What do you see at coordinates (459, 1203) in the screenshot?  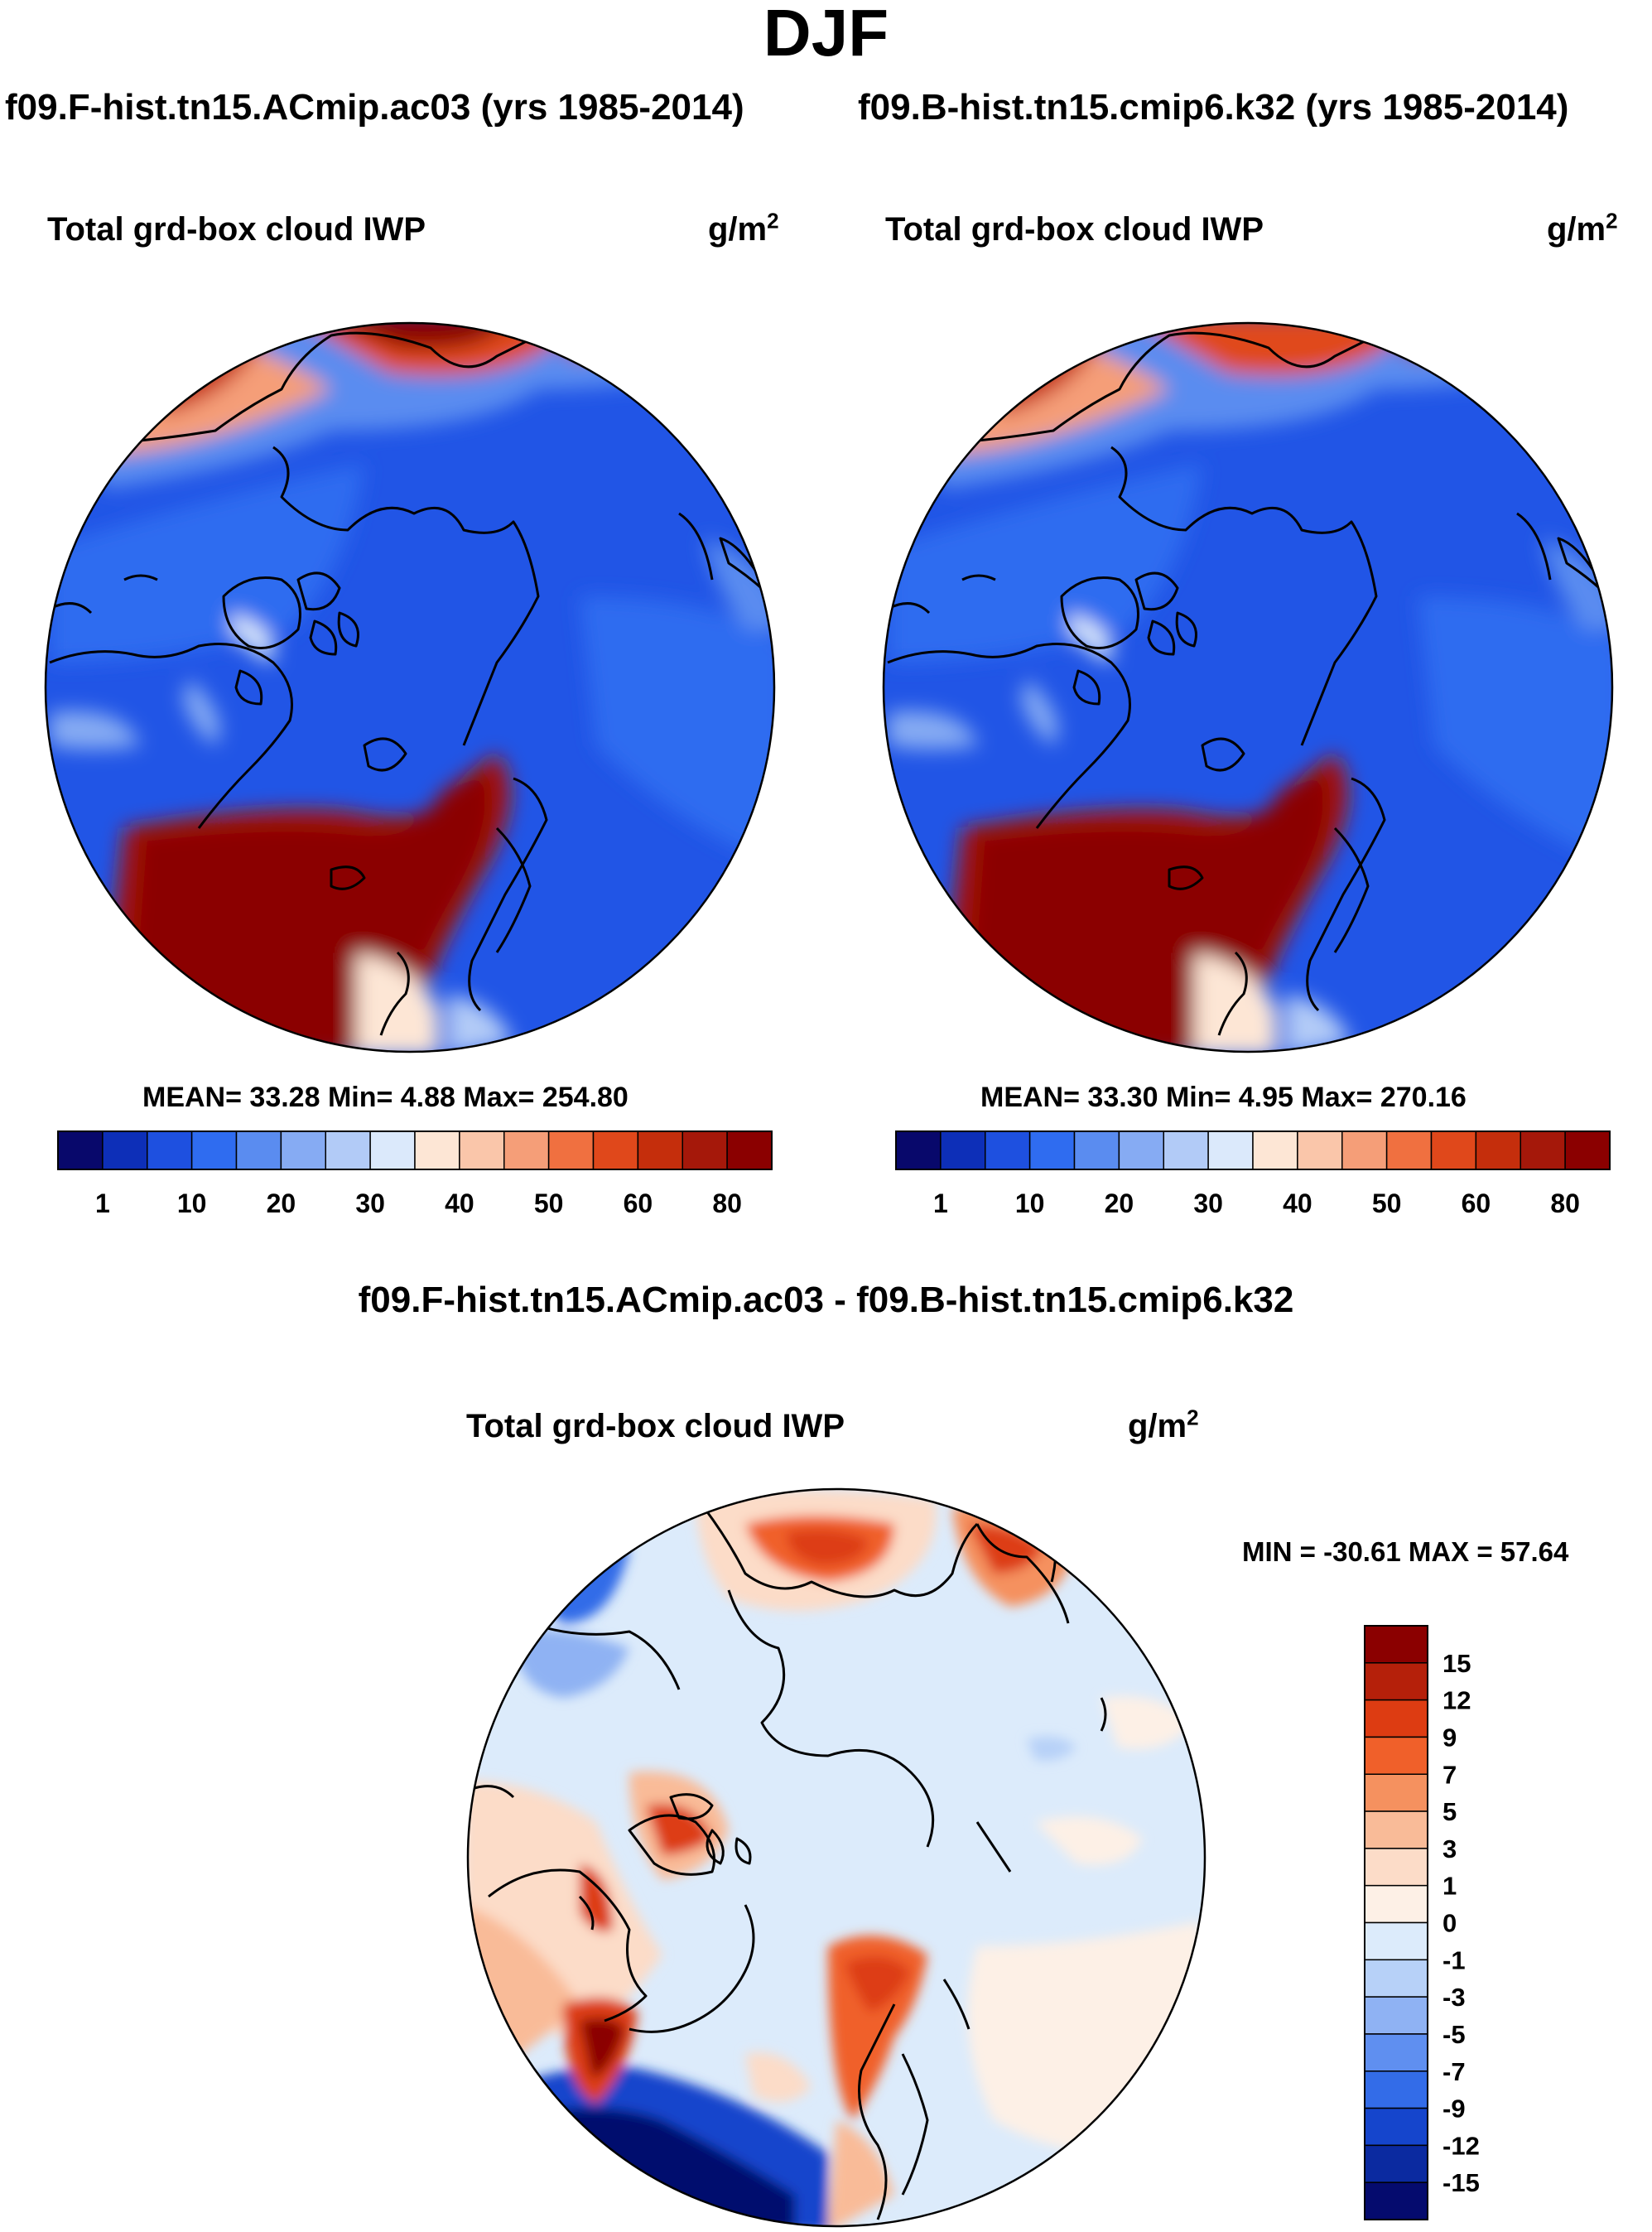 I see `colorbar-left-label-4: 40` at bounding box center [459, 1203].